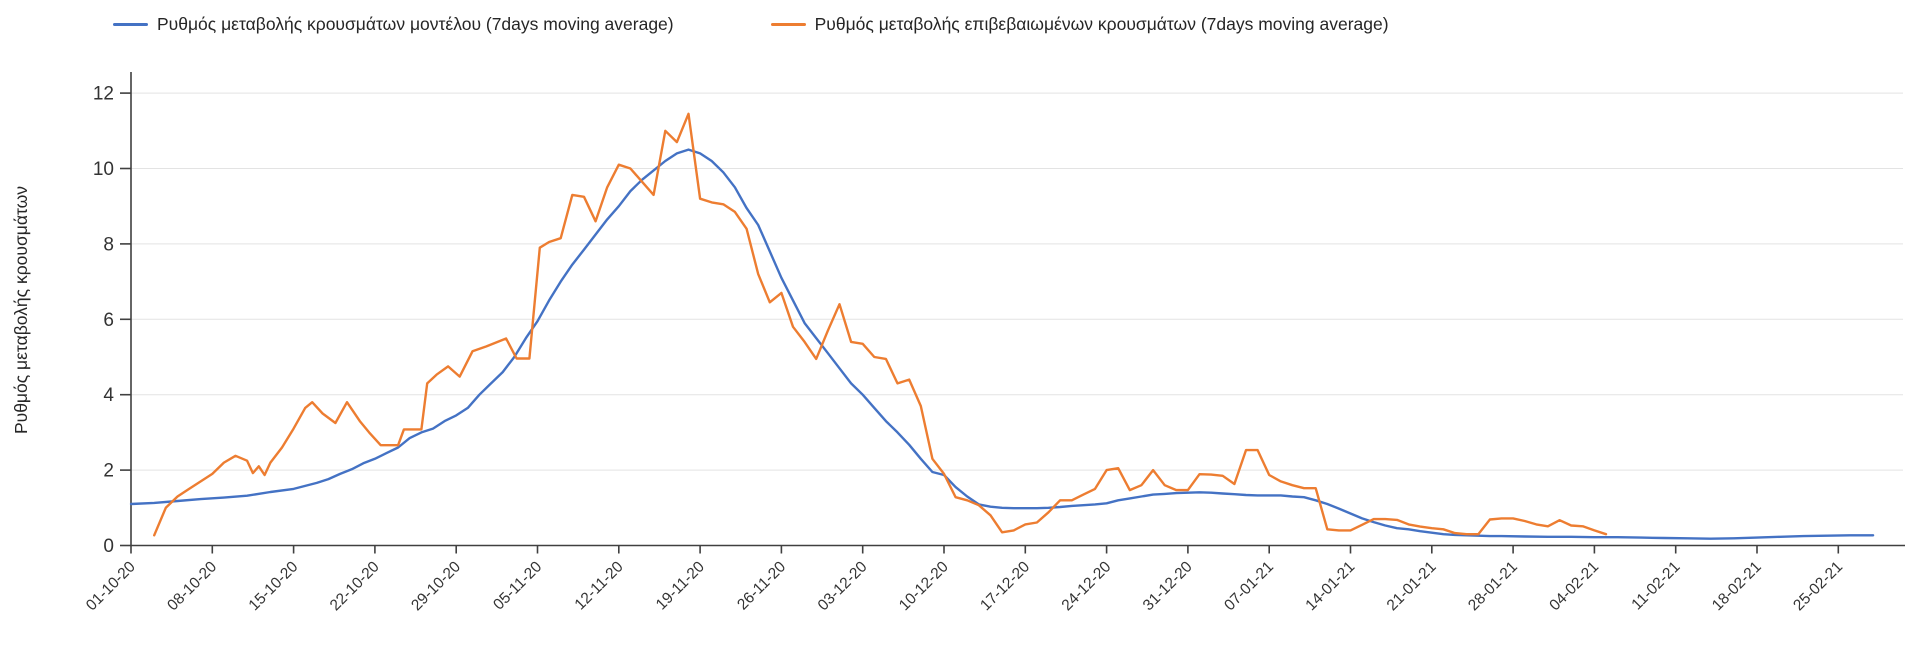 The image size is (1920, 649). What do you see at coordinates (1412, 586) in the screenshot?
I see `x-tick-label: 21-01-21` at bounding box center [1412, 586].